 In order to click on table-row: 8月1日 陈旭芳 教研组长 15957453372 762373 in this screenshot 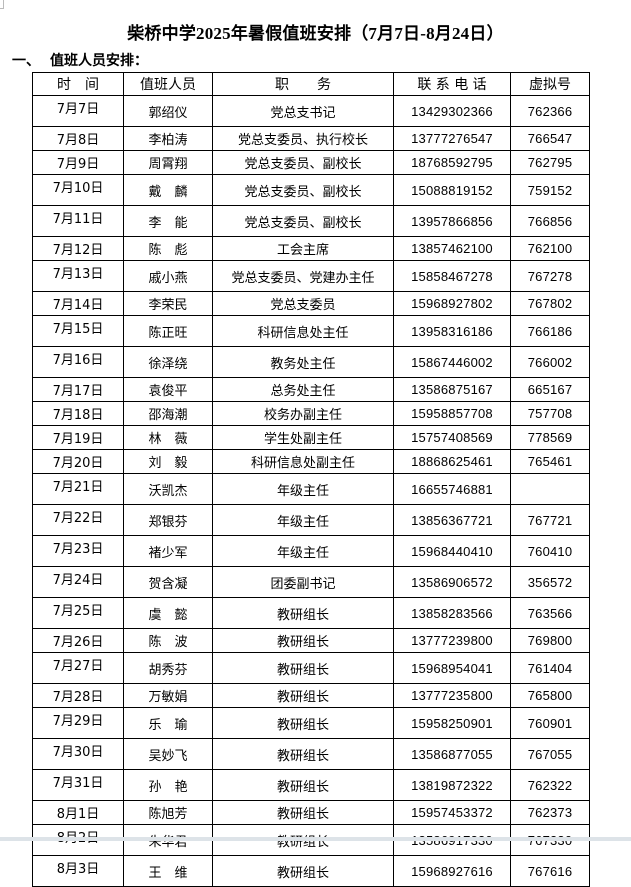, I will do `click(311, 812)`.